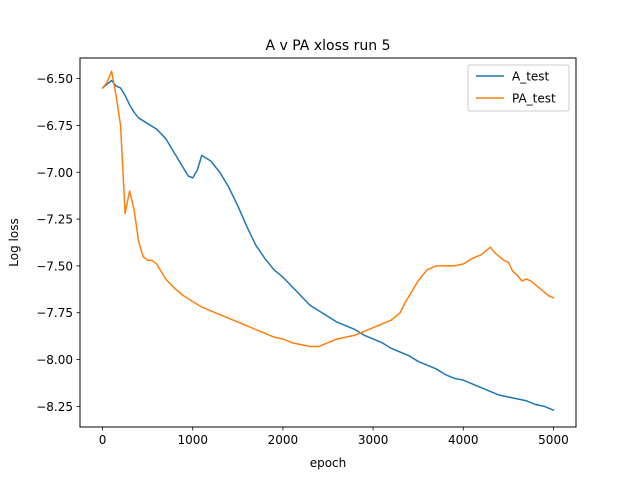 The height and width of the screenshot is (480, 640). I want to click on x-axis-label: epoch, so click(328, 463).